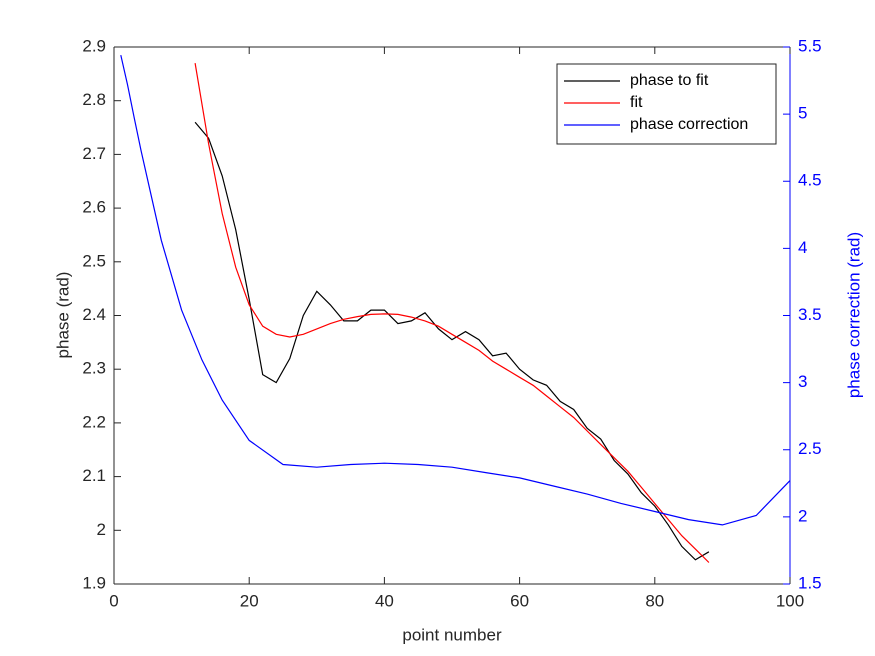 The width and height of the screenshot is (875, 656). What do you see at coordinates (802, 113) in the screenshot?
I see `y2-tick-label: 5` at bounding box center [802, 113].